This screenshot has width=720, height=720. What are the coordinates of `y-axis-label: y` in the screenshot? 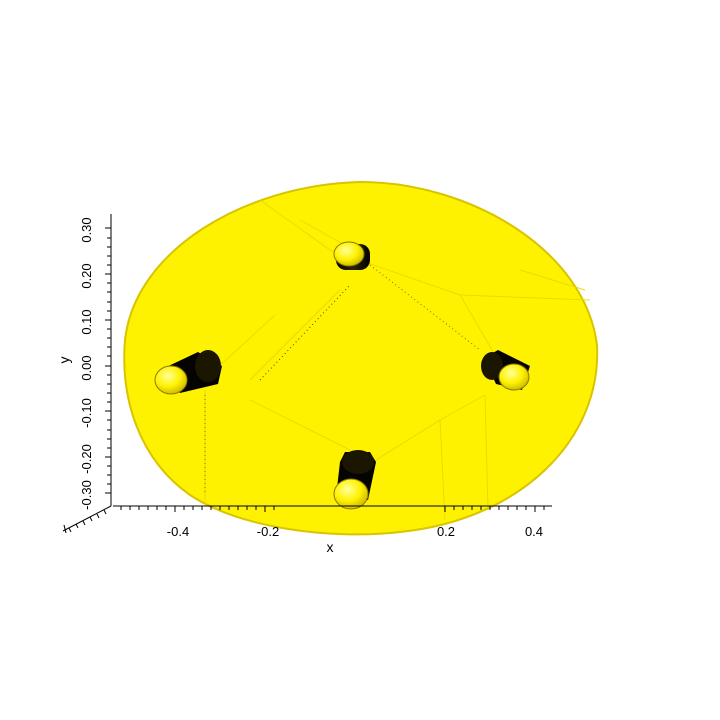 It's located at (64, 360).